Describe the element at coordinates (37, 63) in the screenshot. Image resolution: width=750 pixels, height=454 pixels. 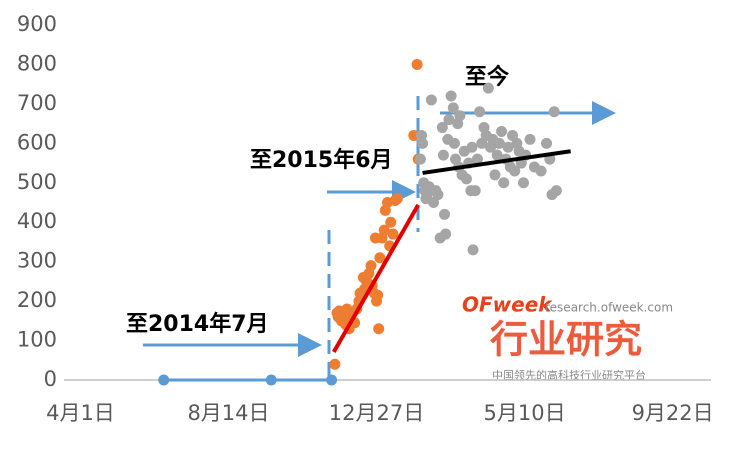
I see `y-tick-label: 800` at that location.